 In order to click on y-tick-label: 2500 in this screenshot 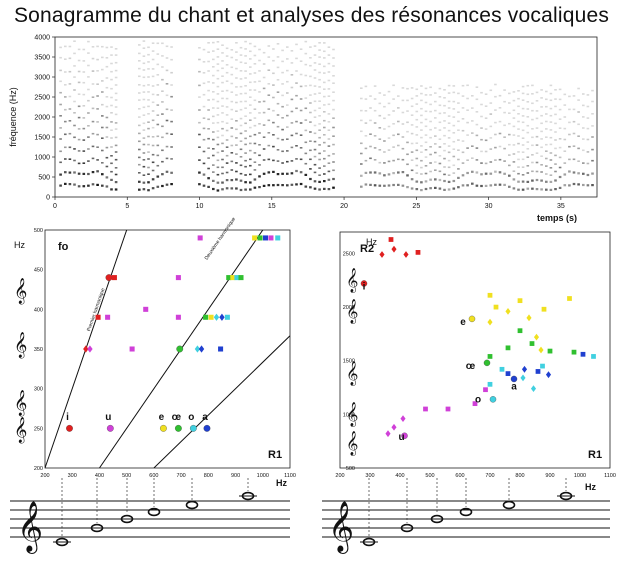, I will do `click(42, 98)`.